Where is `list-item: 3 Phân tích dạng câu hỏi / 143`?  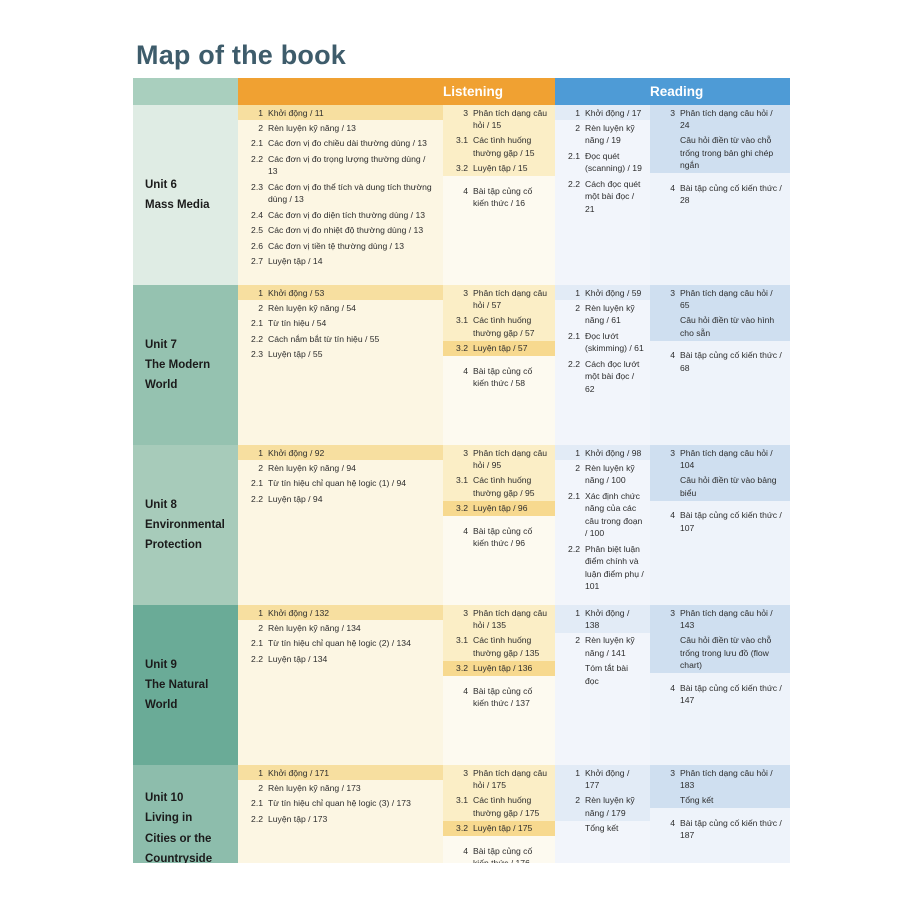
list-item: 3 Phân tích dạng câu hỏi / 143 is located at coordinates (720, 619).